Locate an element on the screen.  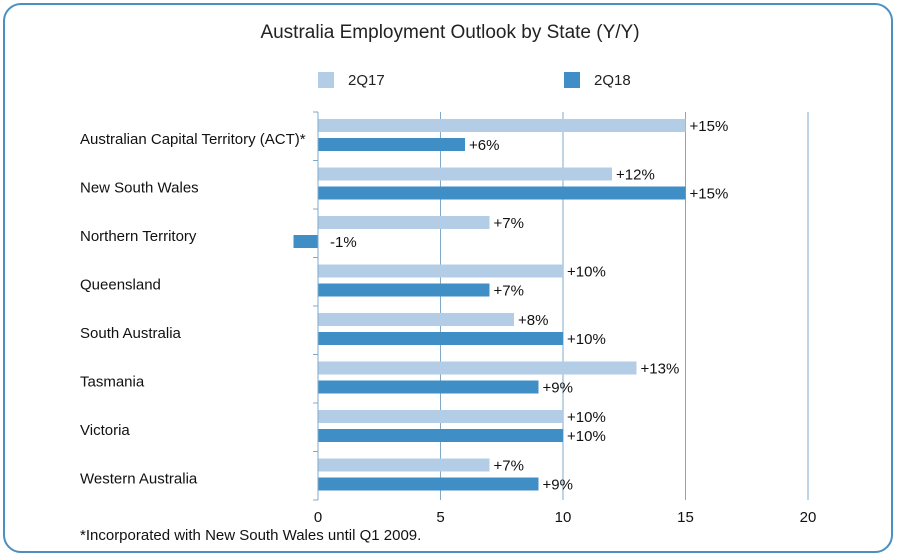
value-label-2q17-7: +7% is located at coordinates (509, 466).